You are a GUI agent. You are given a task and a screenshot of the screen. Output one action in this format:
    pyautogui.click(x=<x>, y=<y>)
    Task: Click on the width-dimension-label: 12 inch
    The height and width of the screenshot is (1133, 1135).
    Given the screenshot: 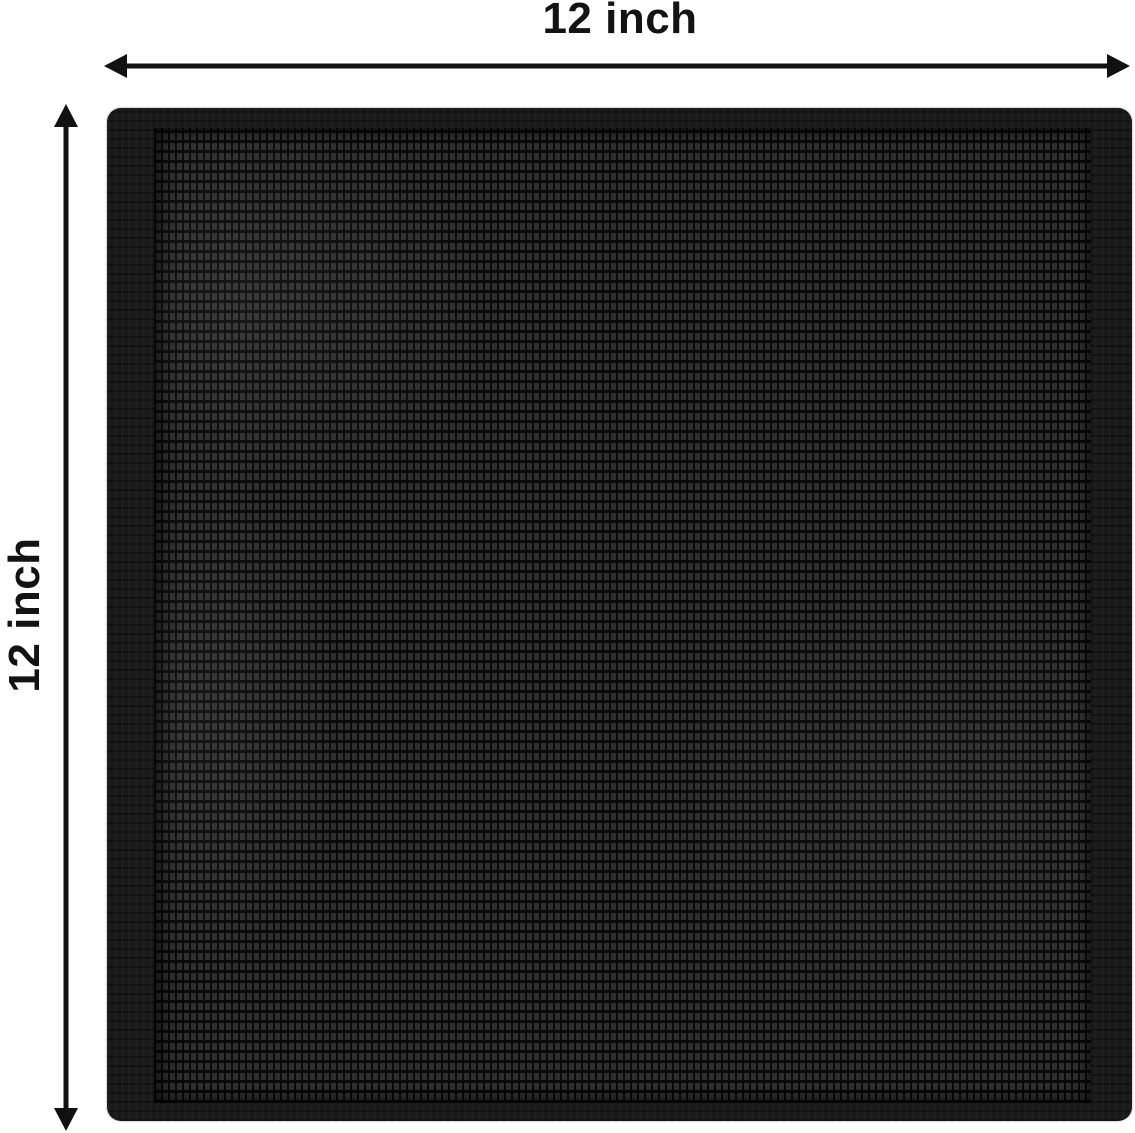 What is the action you would take?
    pyautogui.click(x=620, y=21)
    